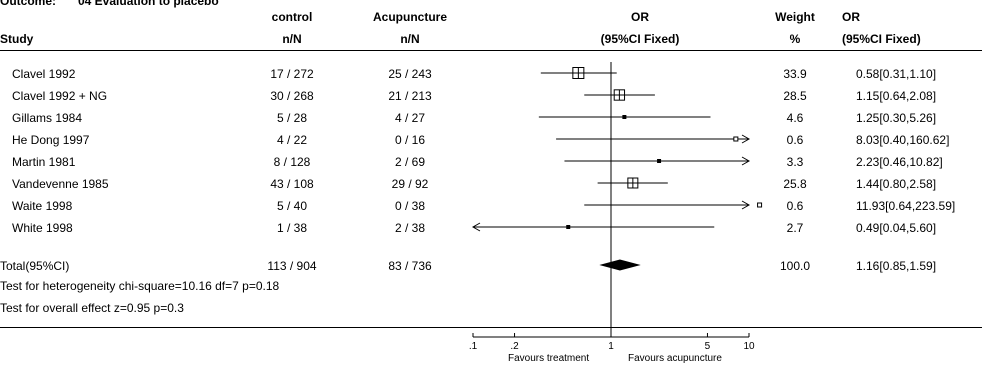  What do you see at coordinates (410, 266) in the screenshot?
I see `total-acupuncture-count: 83 / 736` at bounding box center [410, 266].